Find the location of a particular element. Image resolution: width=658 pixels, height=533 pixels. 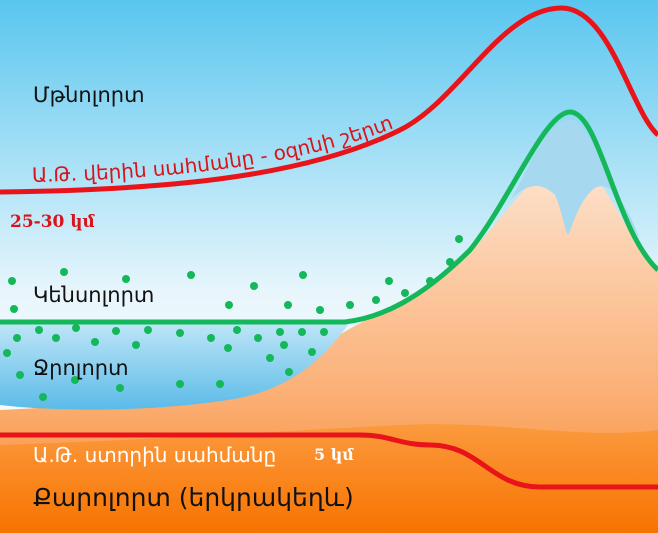

snow-shadow is located at coordinates (575, 180).